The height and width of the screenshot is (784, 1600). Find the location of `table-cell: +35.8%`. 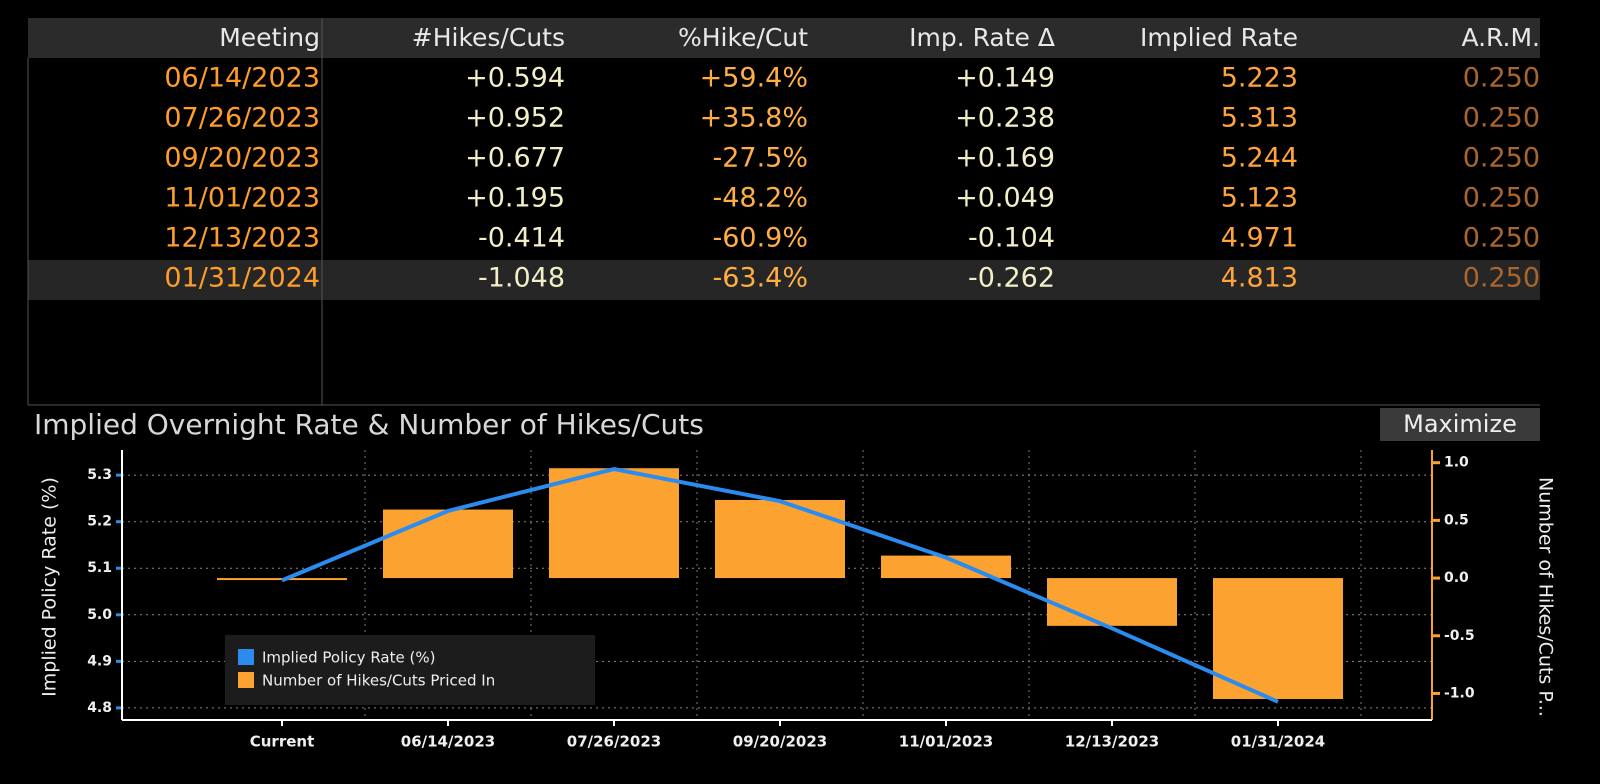

table-cell: +35.8% is located at coordinates (754, 118).